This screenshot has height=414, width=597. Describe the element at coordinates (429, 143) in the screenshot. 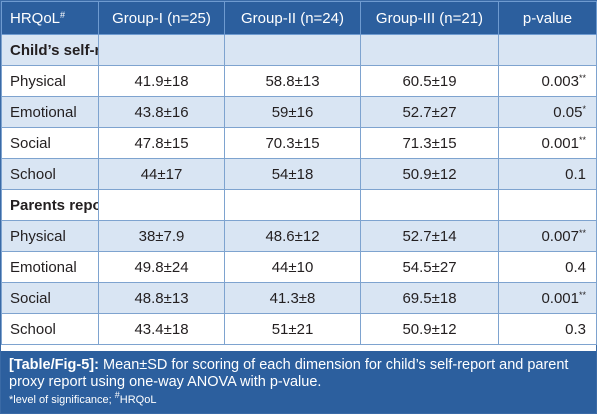

I see `group-3-value: 71.3±15` at that location.